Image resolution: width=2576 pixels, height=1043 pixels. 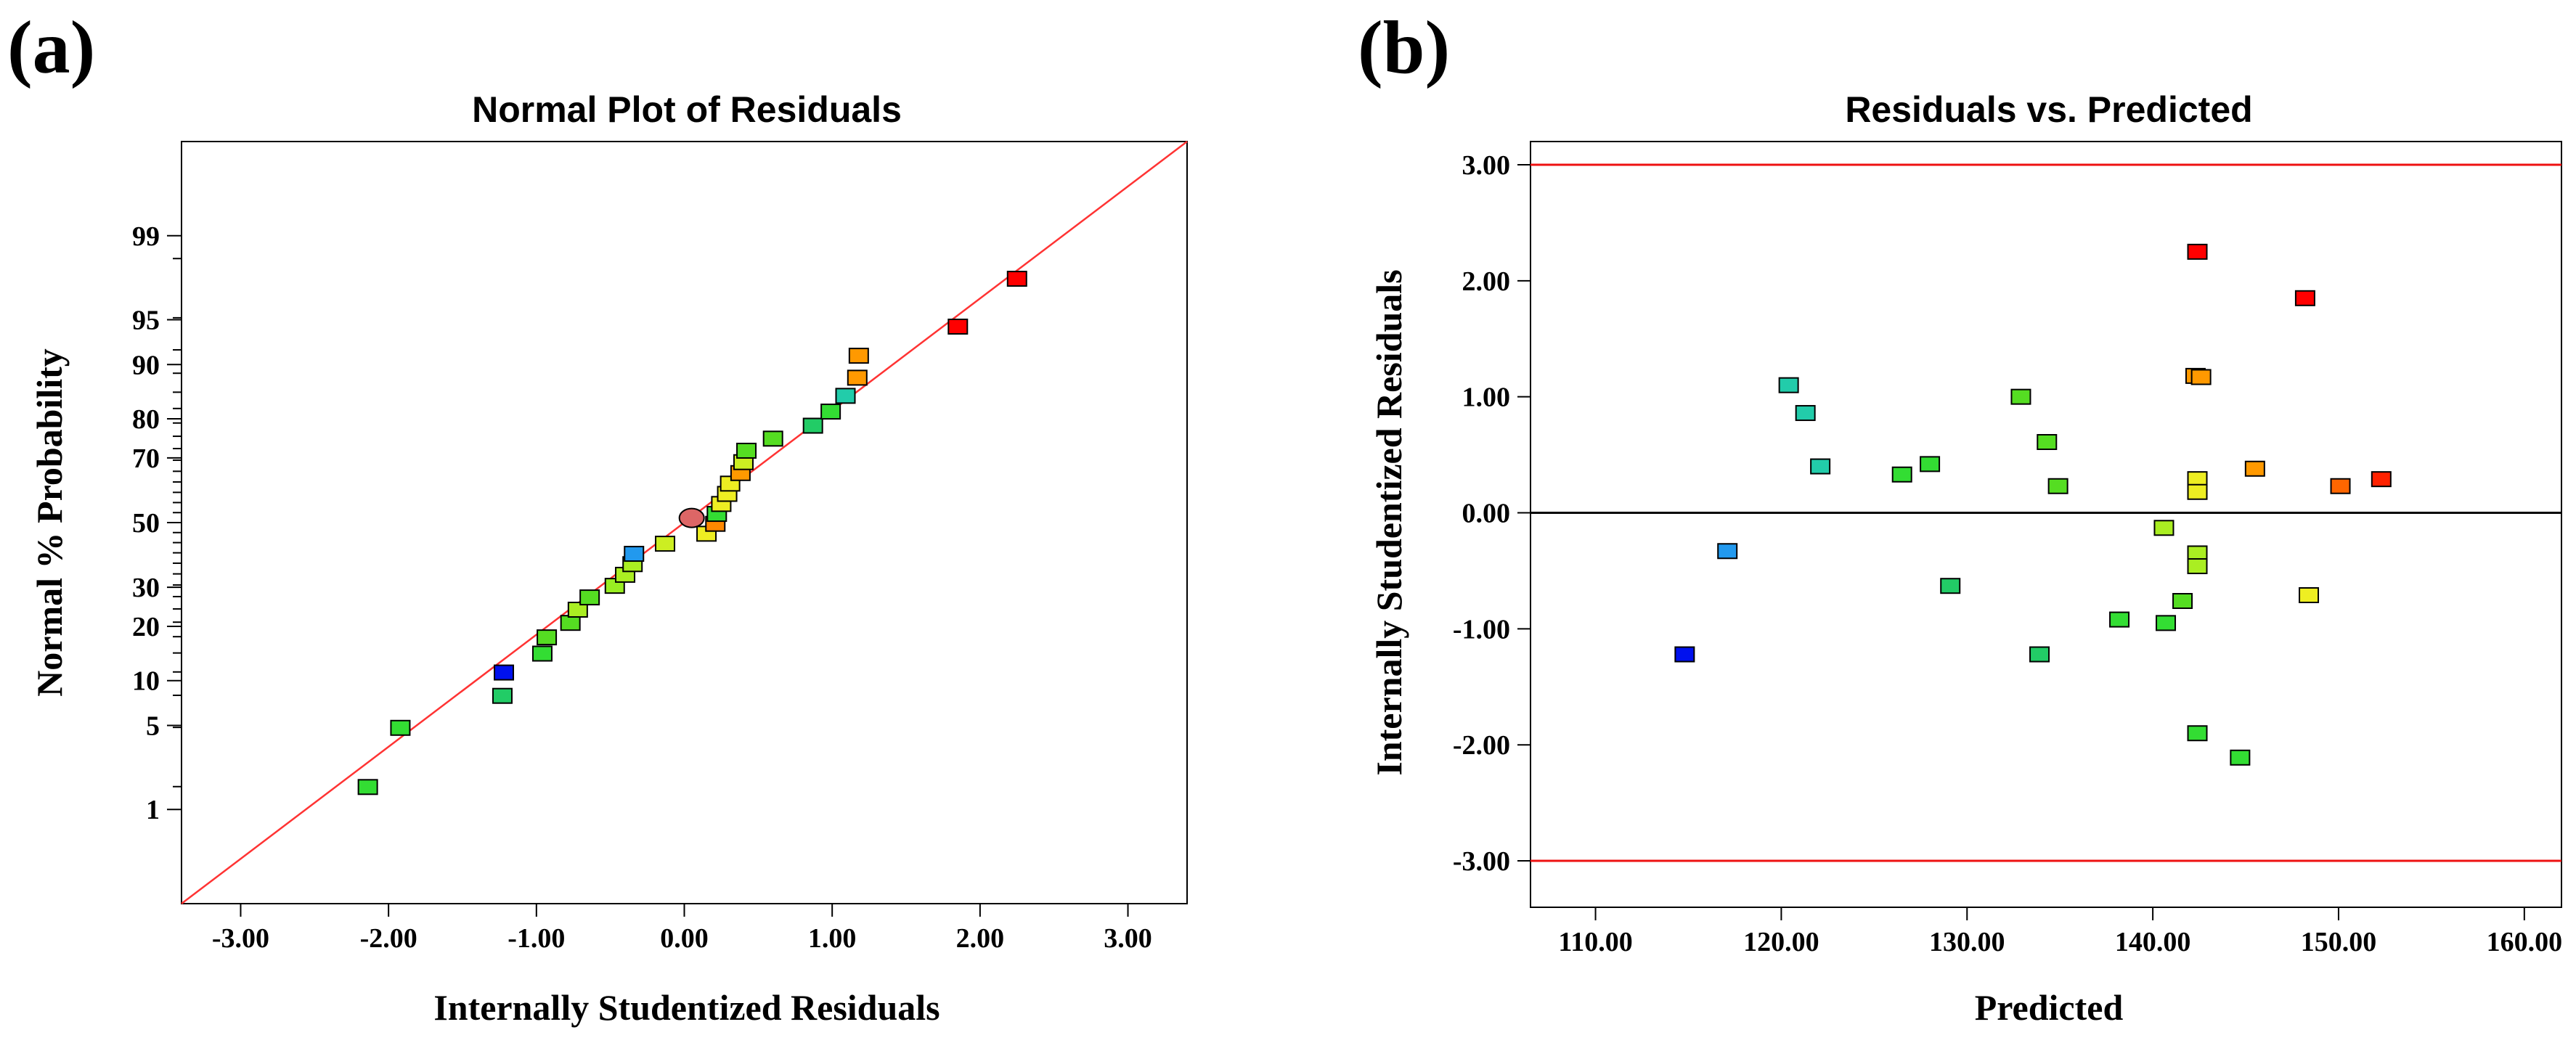 I want to click on chart-b-y-tick-label: 1.00, so click(x=1486, y=398).